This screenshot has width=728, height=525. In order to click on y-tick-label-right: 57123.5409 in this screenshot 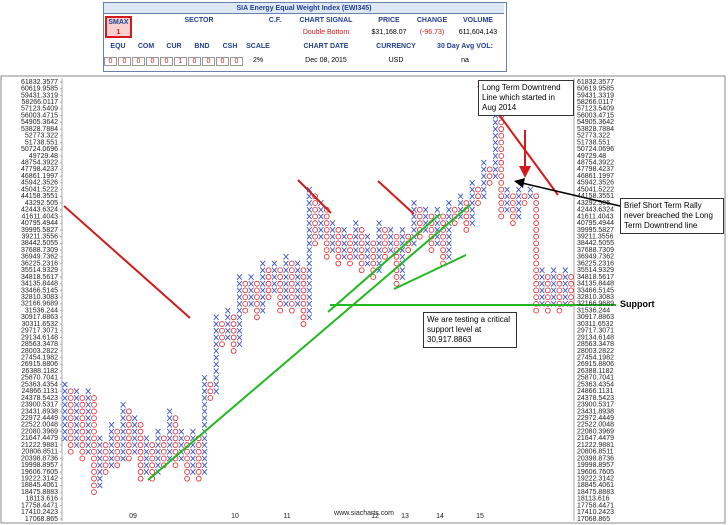, I will do `click(595, 109)`.